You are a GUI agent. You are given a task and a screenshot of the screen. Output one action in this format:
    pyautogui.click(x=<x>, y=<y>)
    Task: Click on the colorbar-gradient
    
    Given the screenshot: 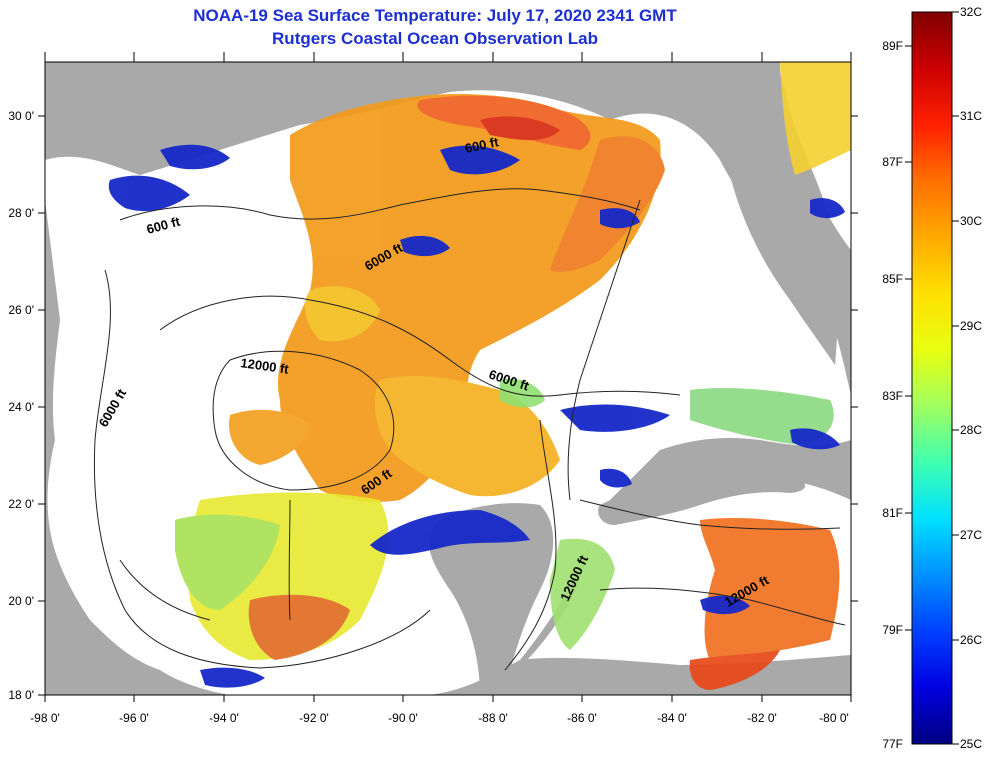 What is the action you would take?
    pyautogui.click(x=932, y=378)
    